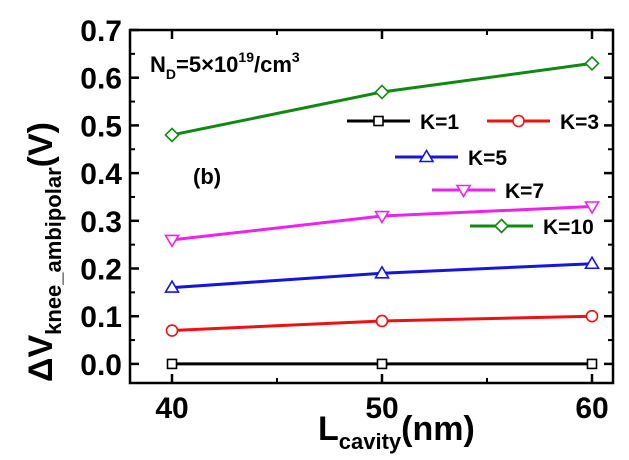 Image resolution: width=629 pixels, height=460 pixels. Describe the element at coordinates (101, 222) in the screenshot. I see `y-tick-label: 0.3` at that location.